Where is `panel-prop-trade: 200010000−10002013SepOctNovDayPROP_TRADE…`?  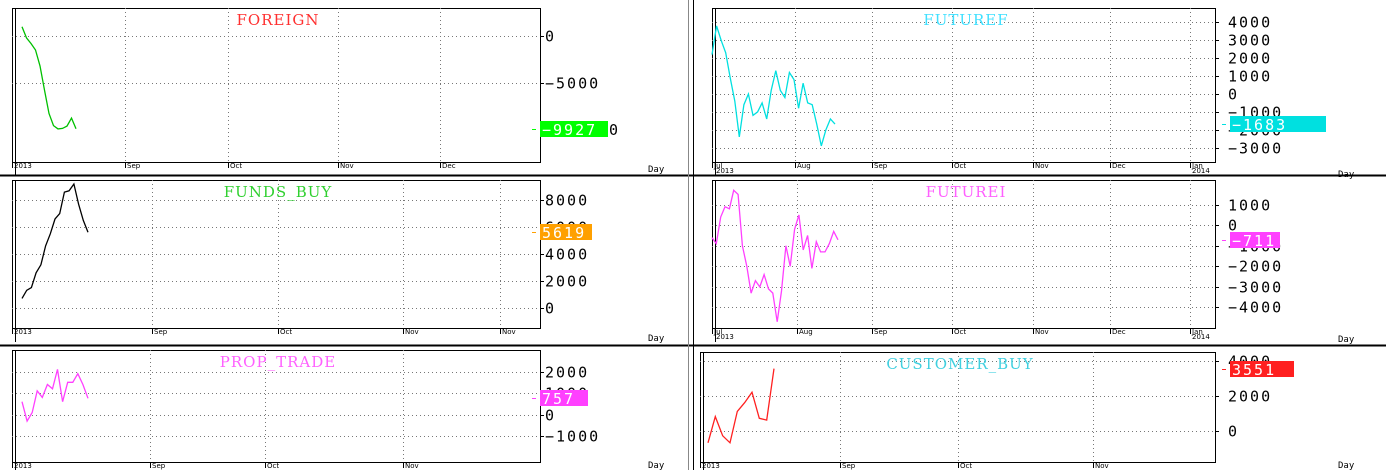
panel-prop-trade: 200010000−10002013SepOctNovDayPROP_TRADE… is located at coordinates (338, 410).